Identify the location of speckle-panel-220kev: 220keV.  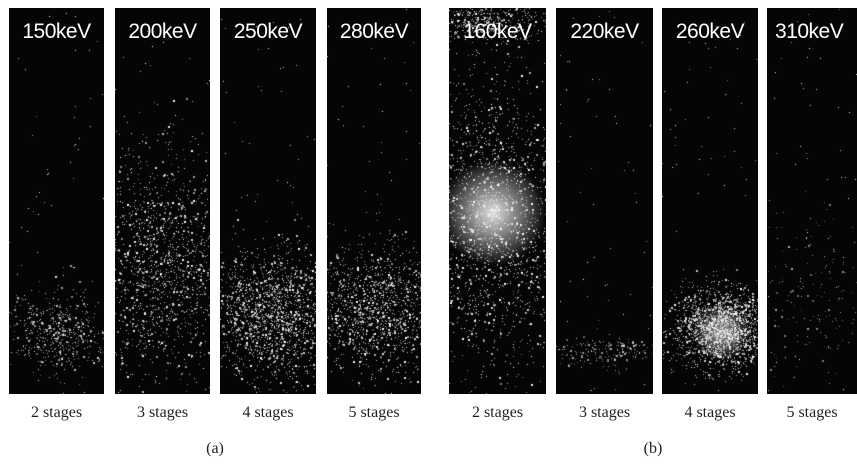
(604, 201).